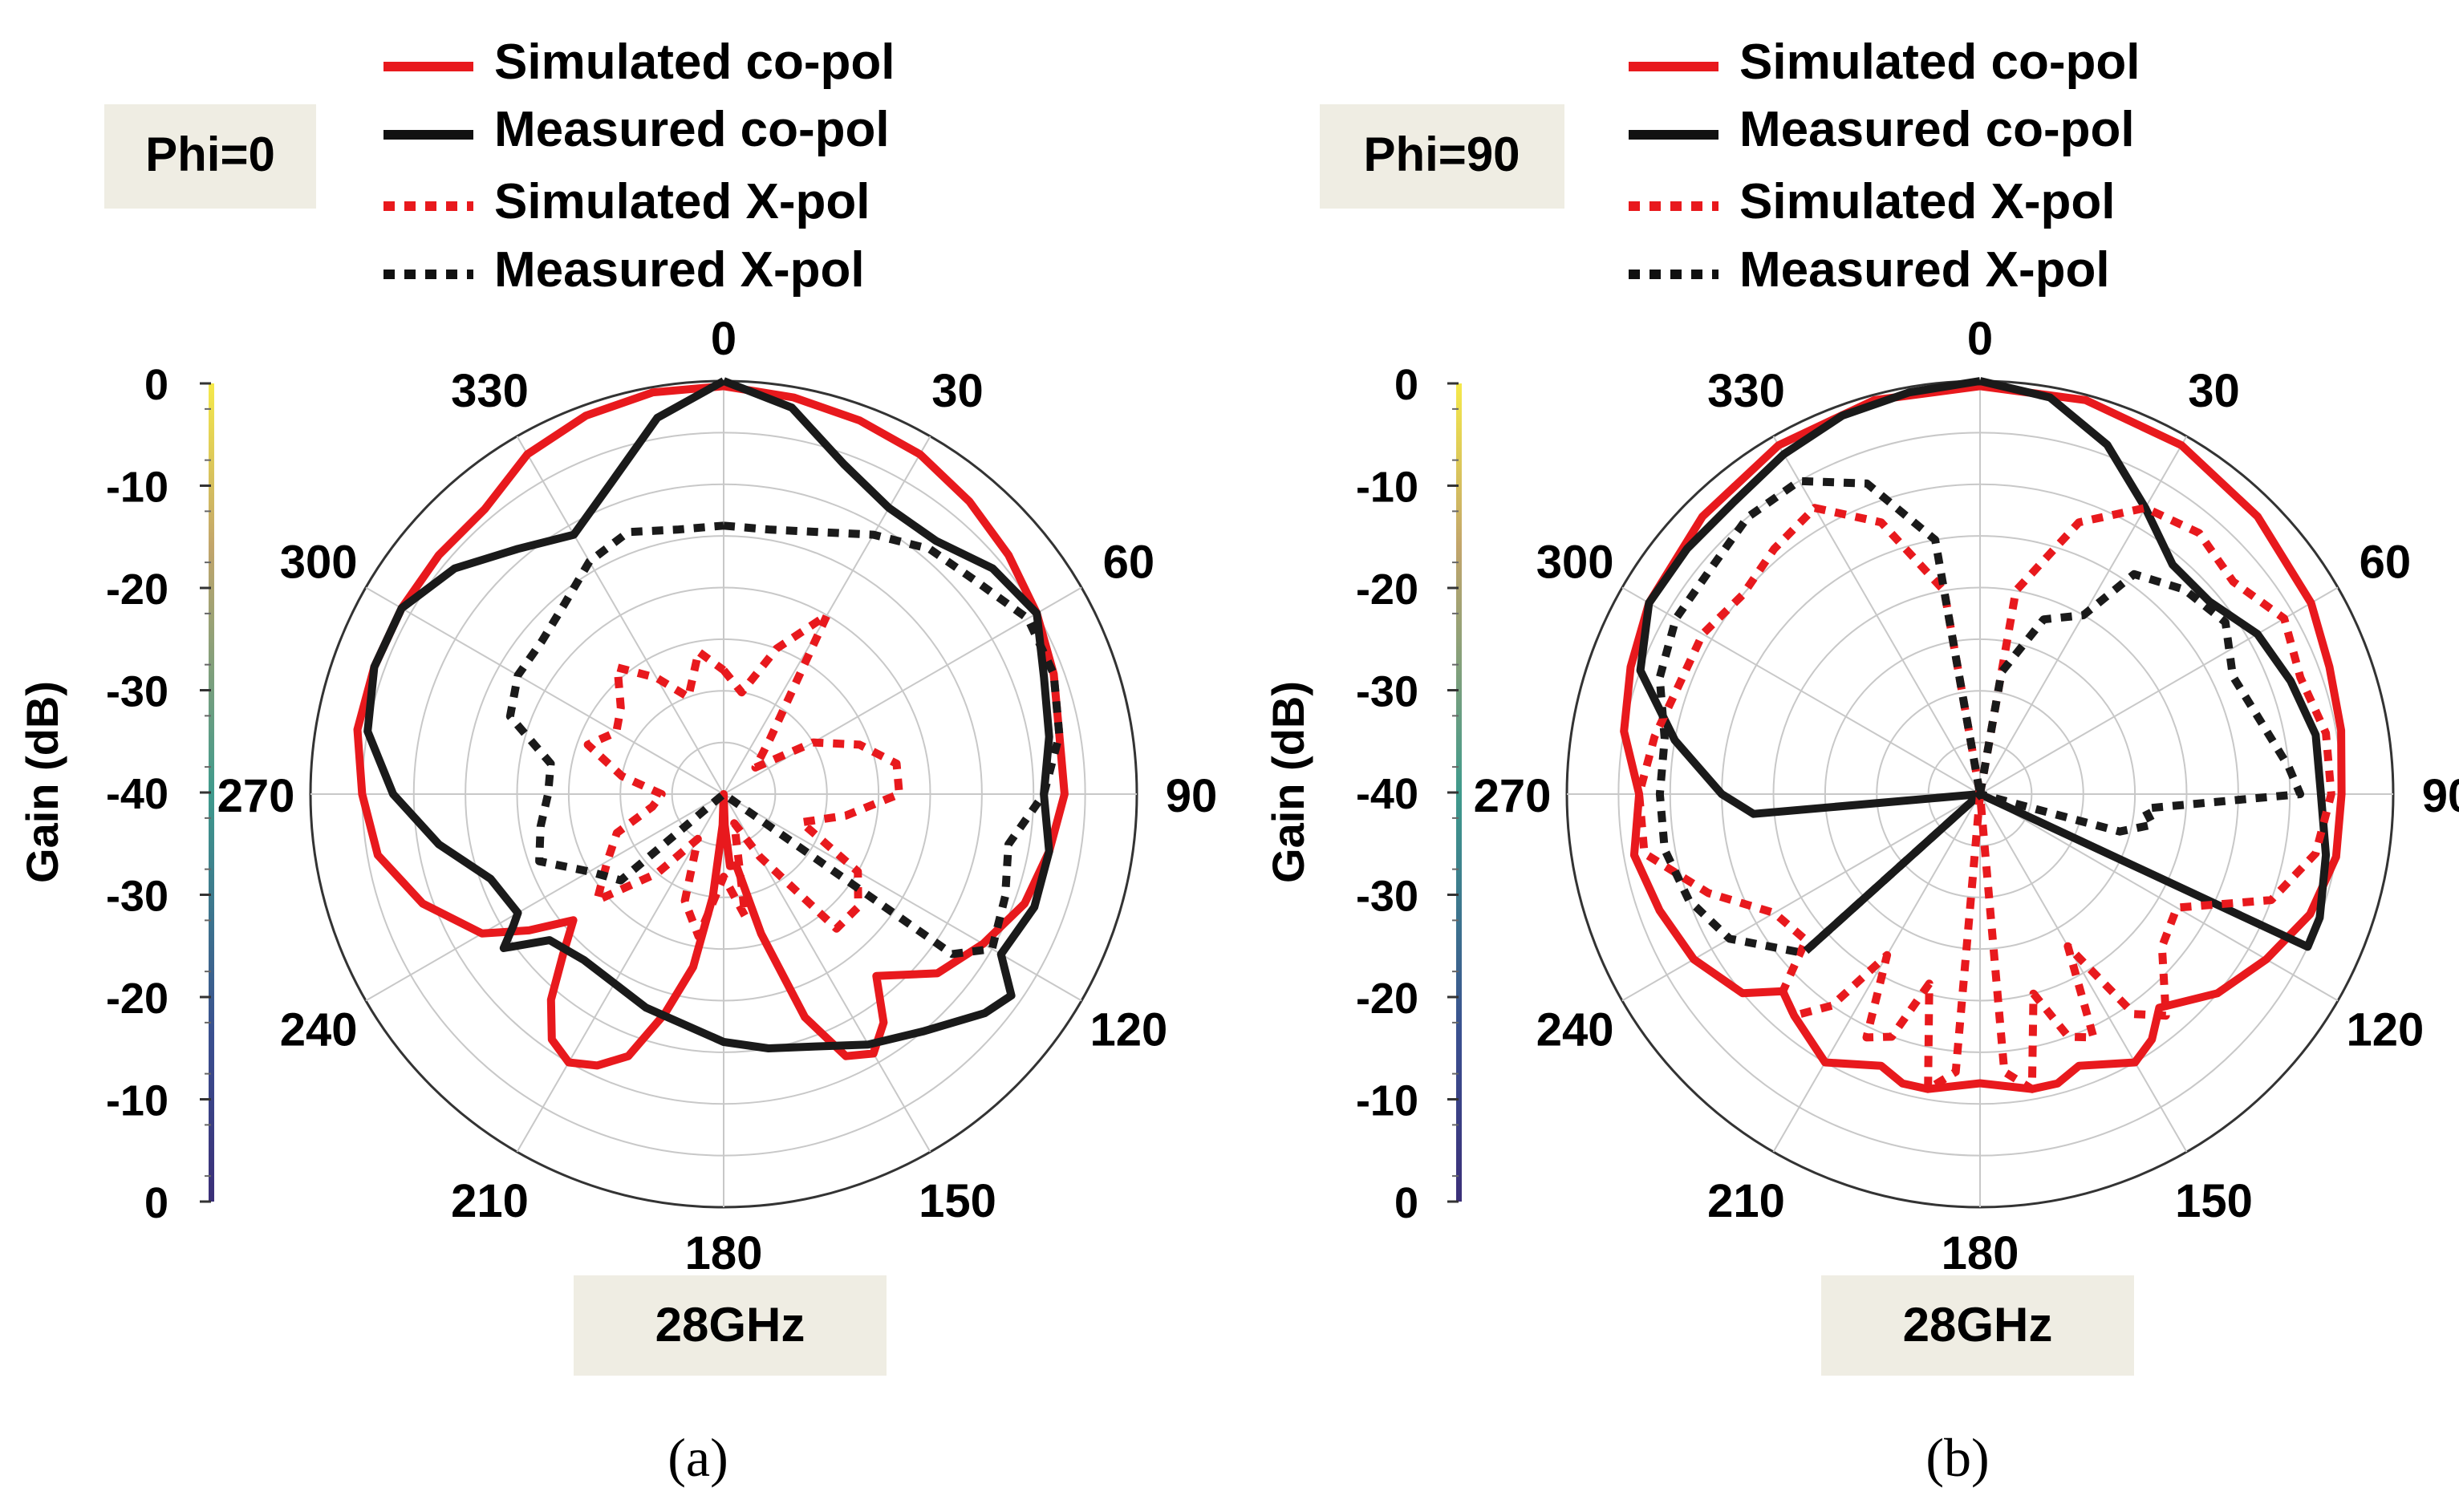 The image size is (2459, 1512). What do you see at coordinates (1957, 1457) in the screenshot?
I see `panel-caption: (b)` at bounding box center [1957, 1457].